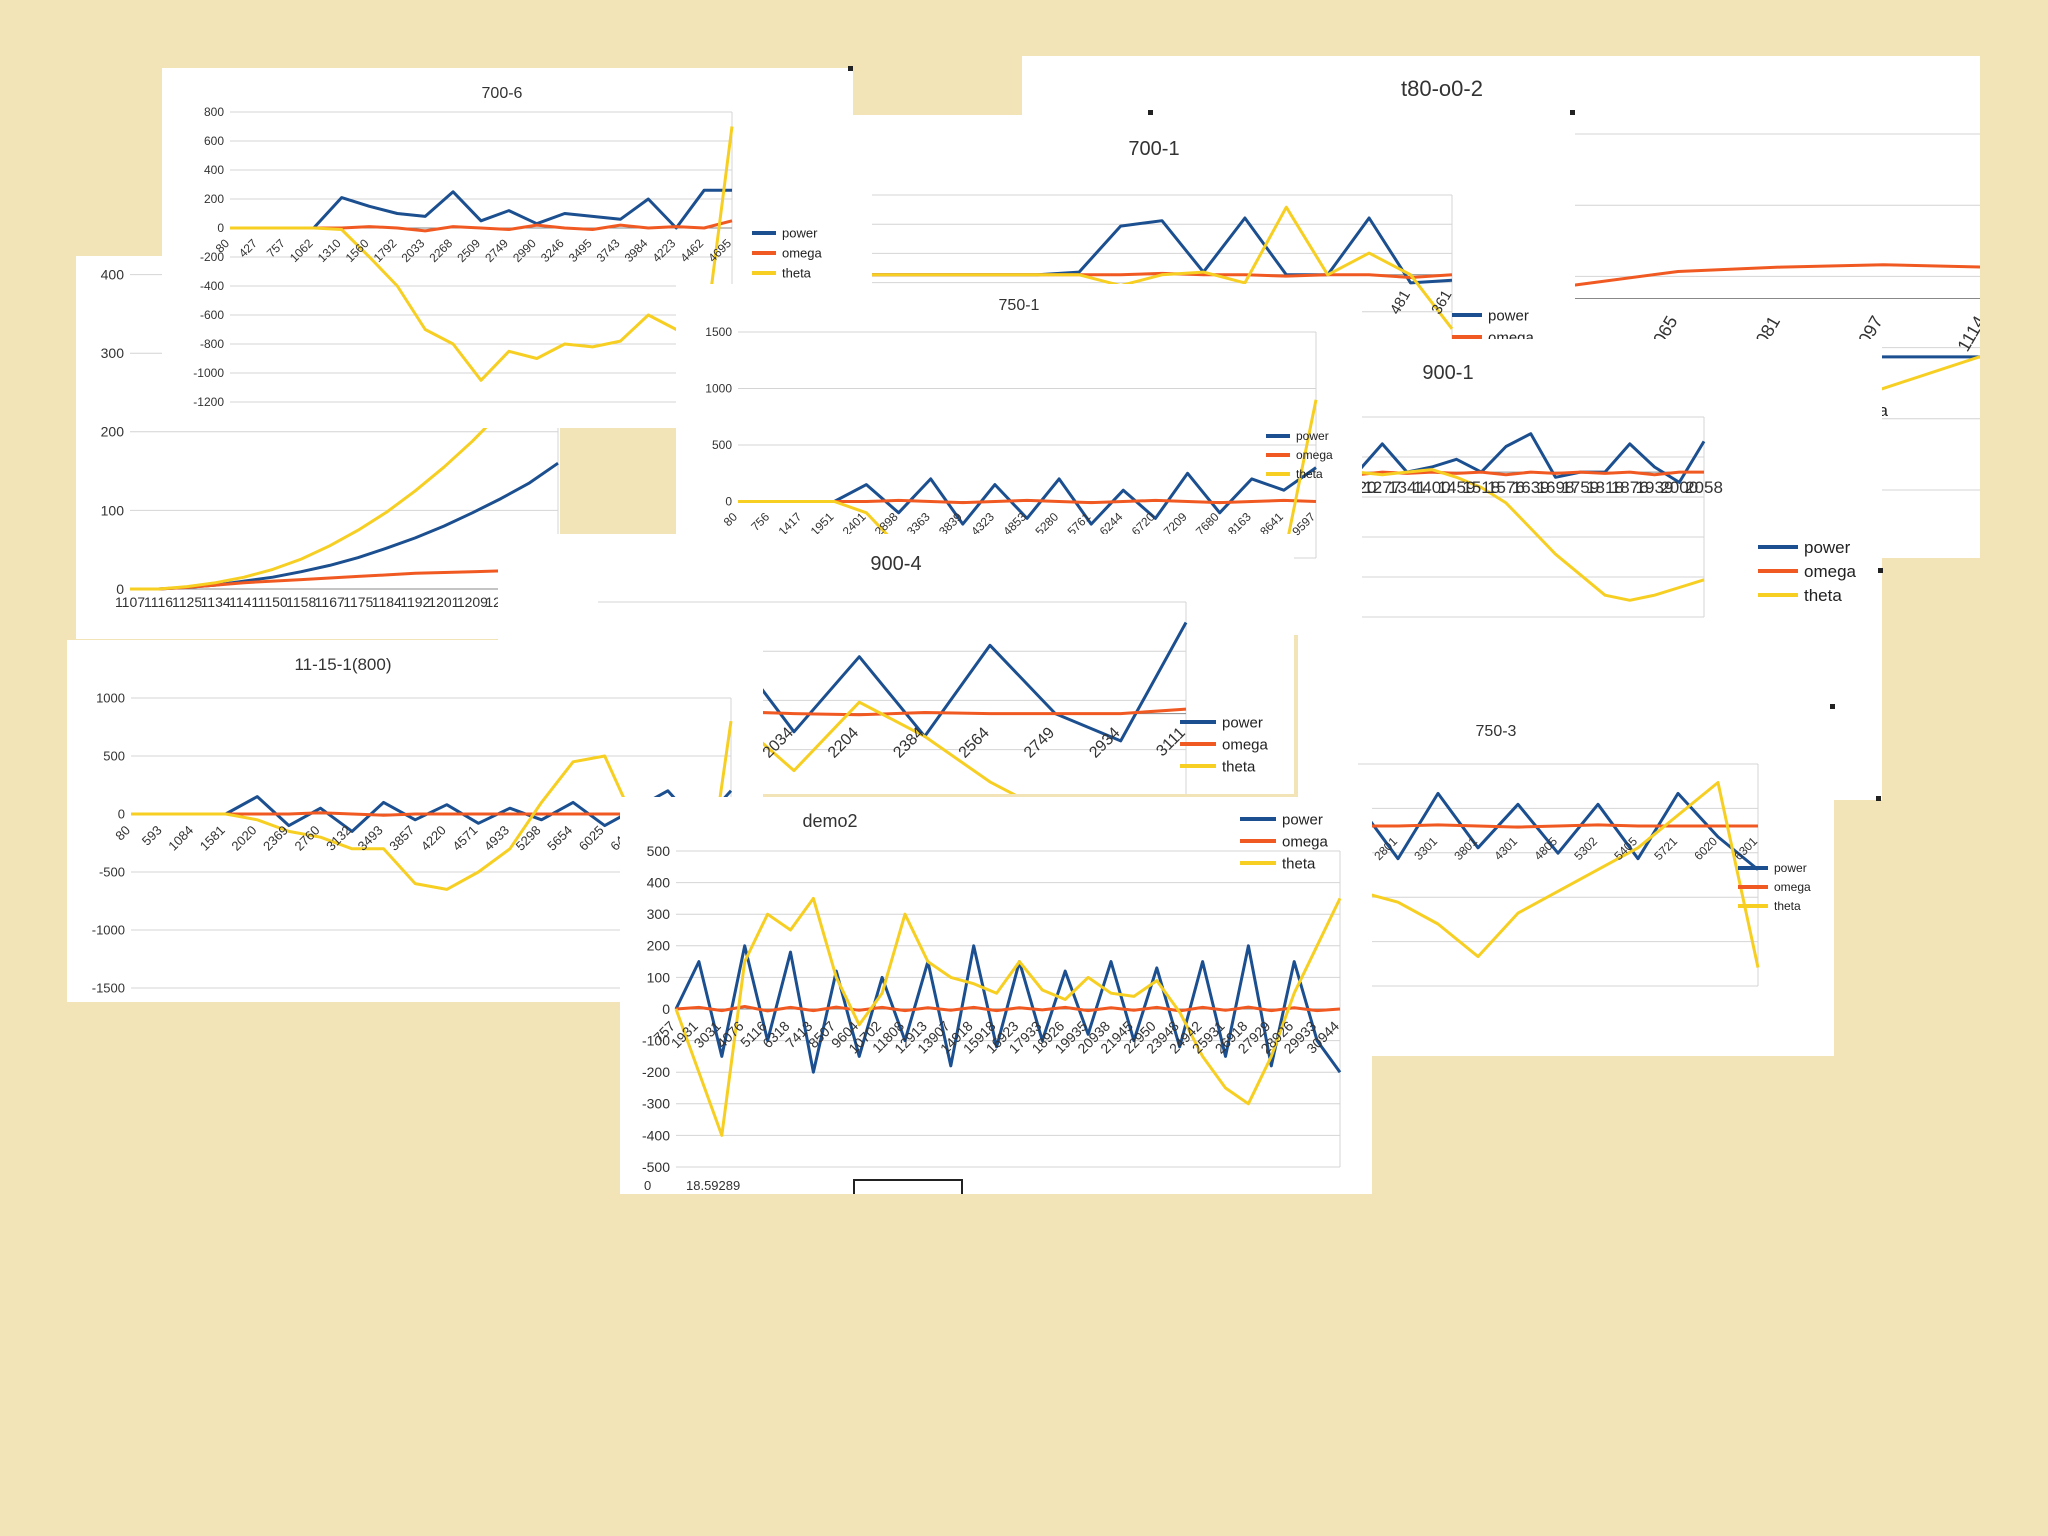  I want to click on x-tick-label: 1876, so click(1630, 487).